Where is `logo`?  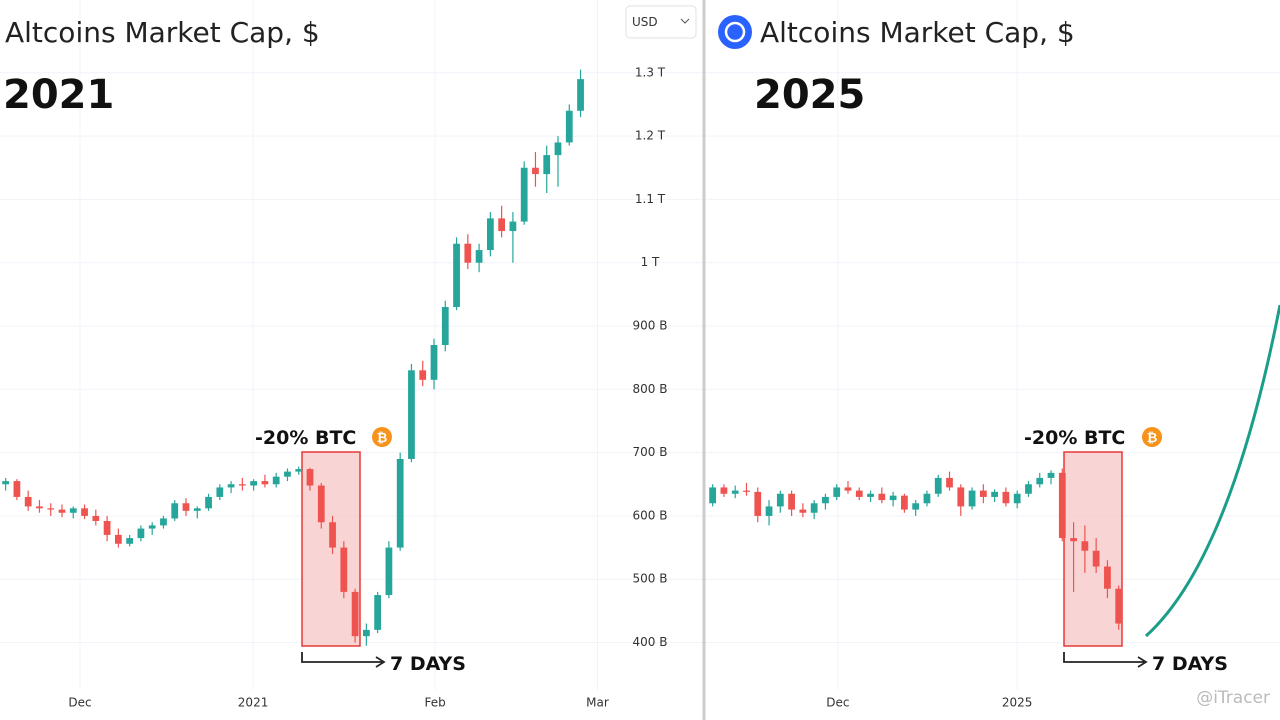 logo is located at coordinates (735, 32).